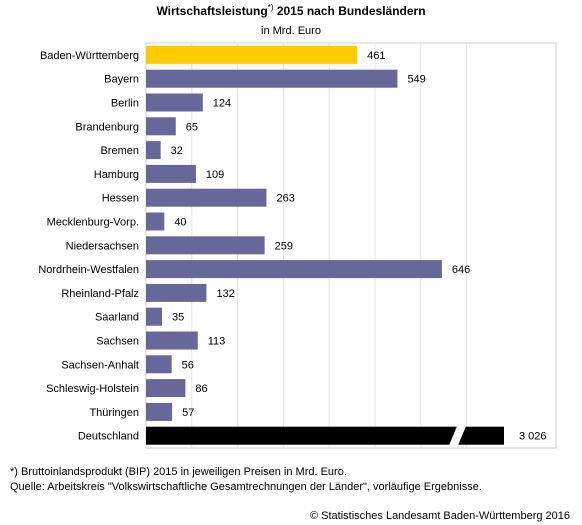 The image size is (582, 525). I want to click on value-label: 113, so click(217, 342).